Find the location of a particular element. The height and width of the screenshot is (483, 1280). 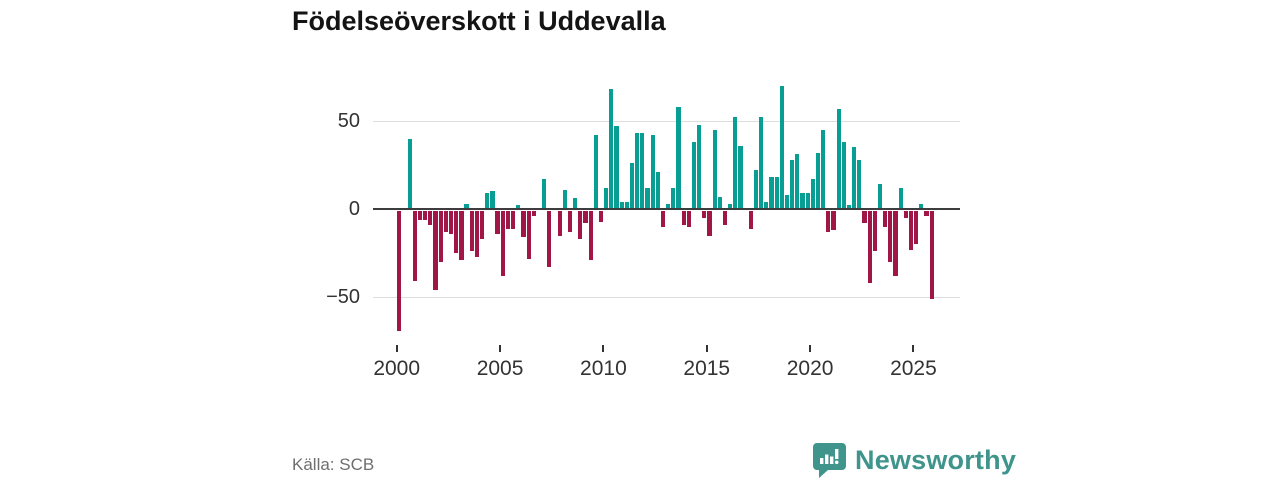

x-axis-label: 2025 is located at coordinates (913, 368).